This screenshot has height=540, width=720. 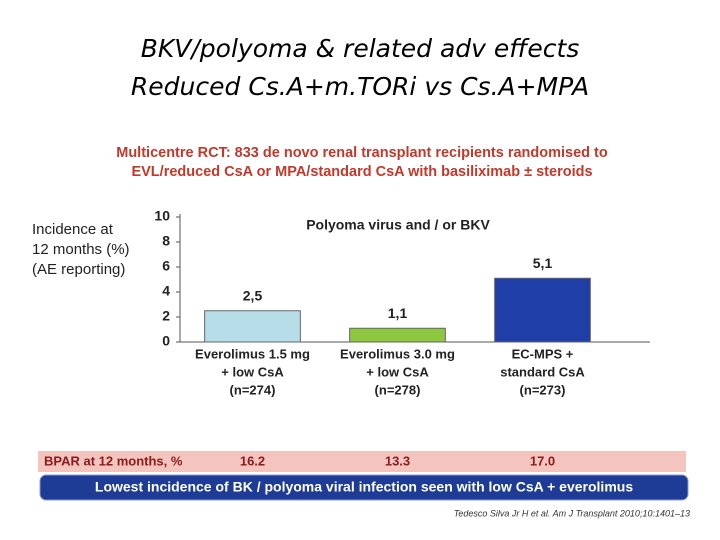 What do you see at coordinates (73, 229) in the screenshot?
I see `y-axis-label: Incidence at` at bounding box center [73, 229].